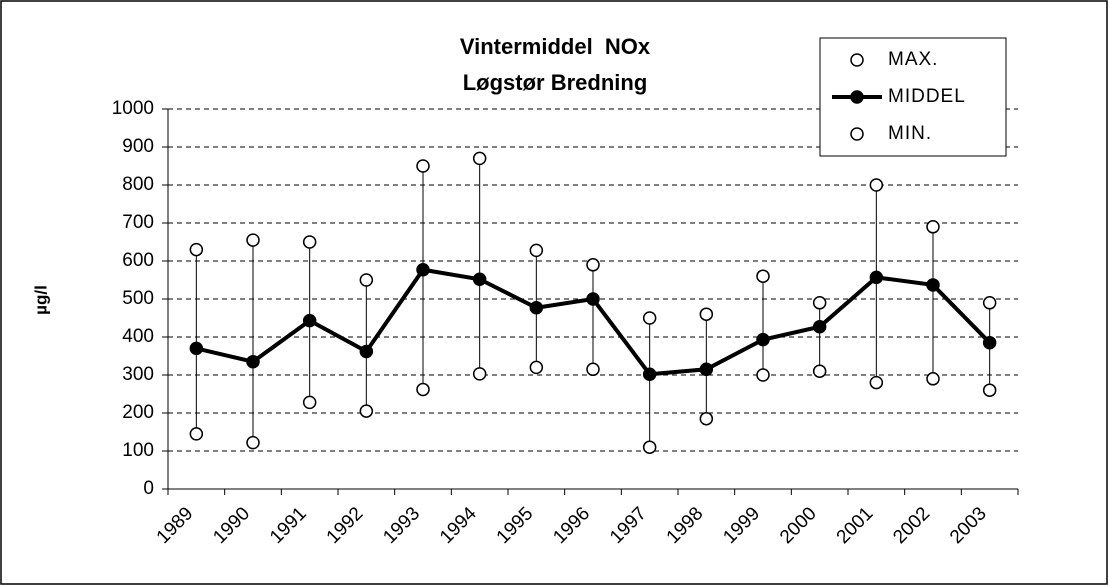  I want to click on y-tick-label: 600, so click(138, 260).